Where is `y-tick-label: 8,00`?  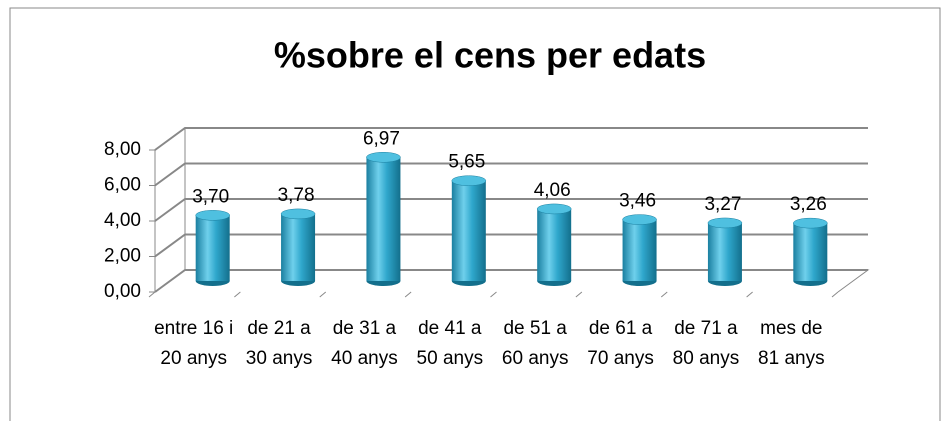
y-tick-label: 8,00 is located at coordinates (122, 149).